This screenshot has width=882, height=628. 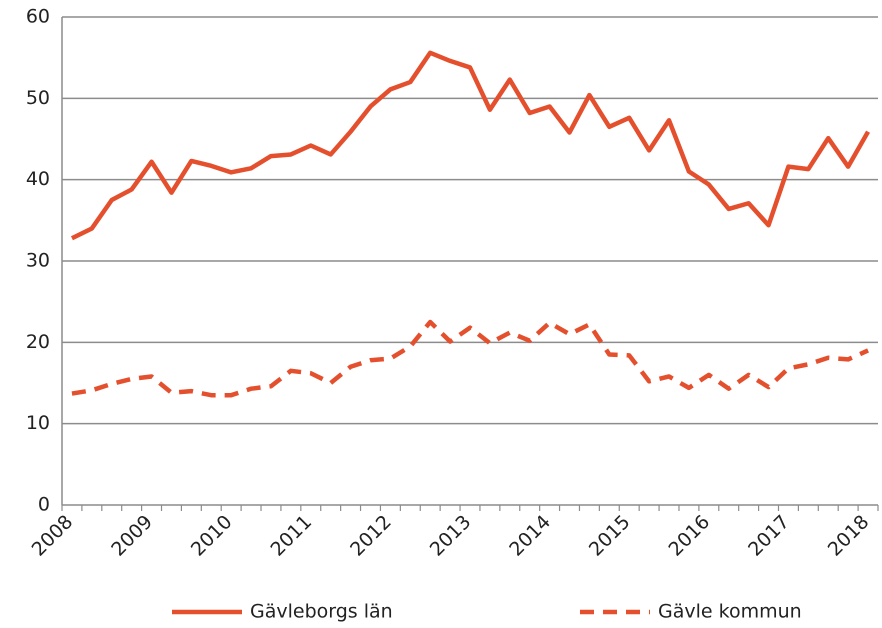 What do you see at coordinates (291, 536) in the screenshot?
I see `x-tick-label: 2011` at bounding box center [291, 536].